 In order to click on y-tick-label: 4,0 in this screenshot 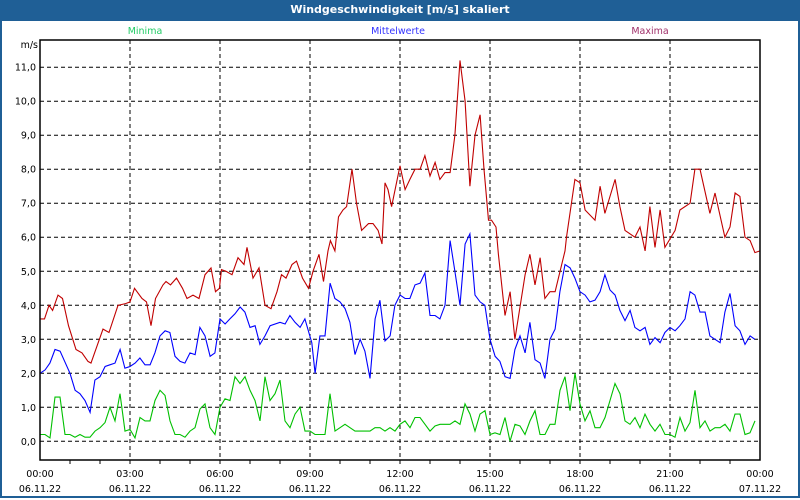, I will do `click(28, 306)`.